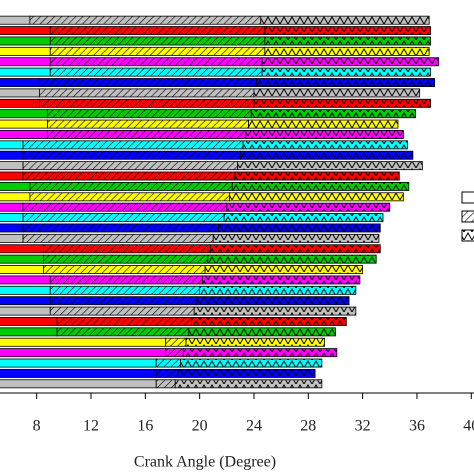 The height and width of the screenshot is (474, 474). Describe the element at coordinates (91, 426) in the screenshot. I see `x-tick-label: 12` at that location.